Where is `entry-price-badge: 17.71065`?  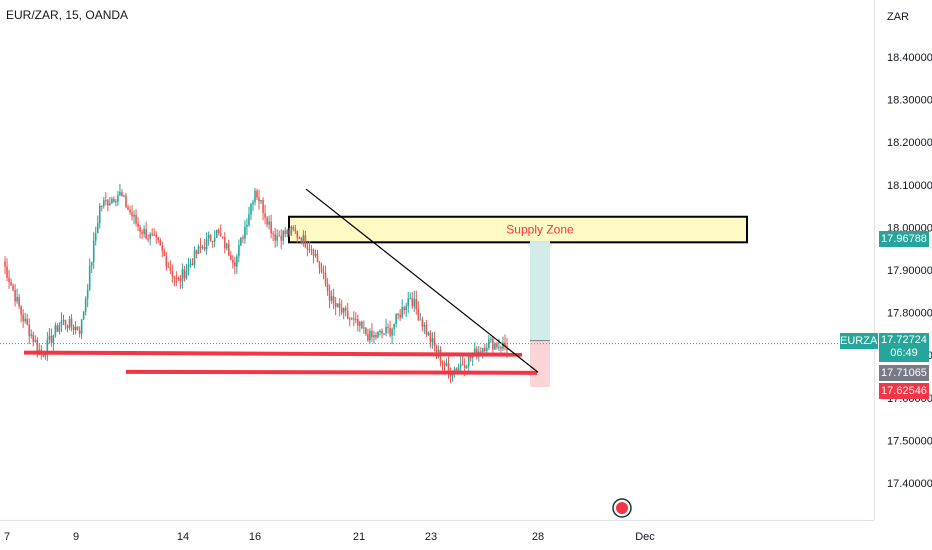 entry-price-badge: 17.71065 is located at coordinates (904, 373).